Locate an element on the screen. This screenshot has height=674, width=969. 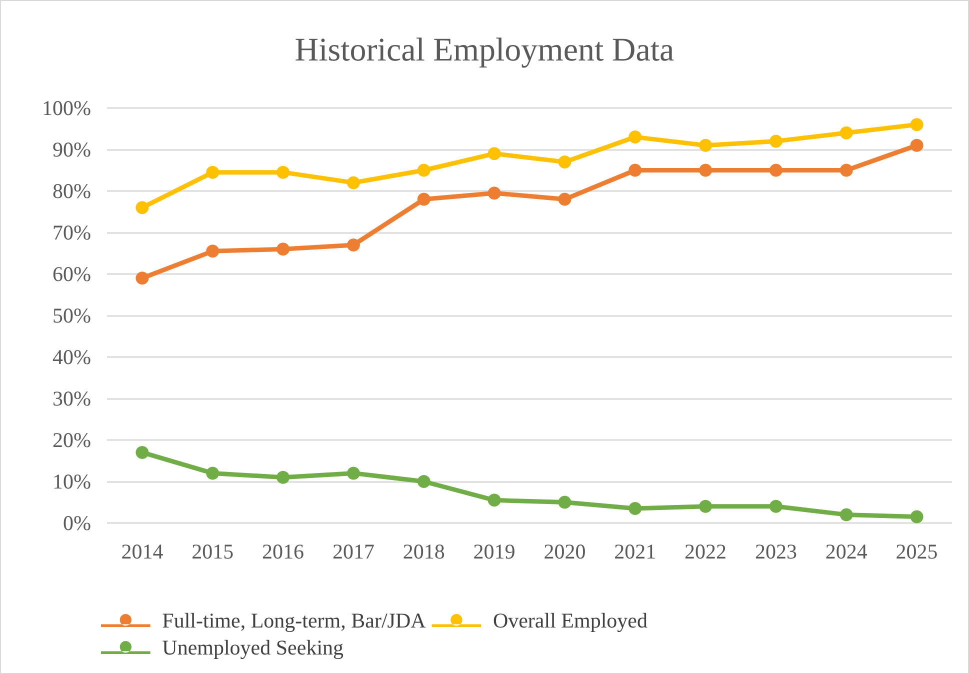
y-tick-label: 90% is located at coordinates (71, 150).